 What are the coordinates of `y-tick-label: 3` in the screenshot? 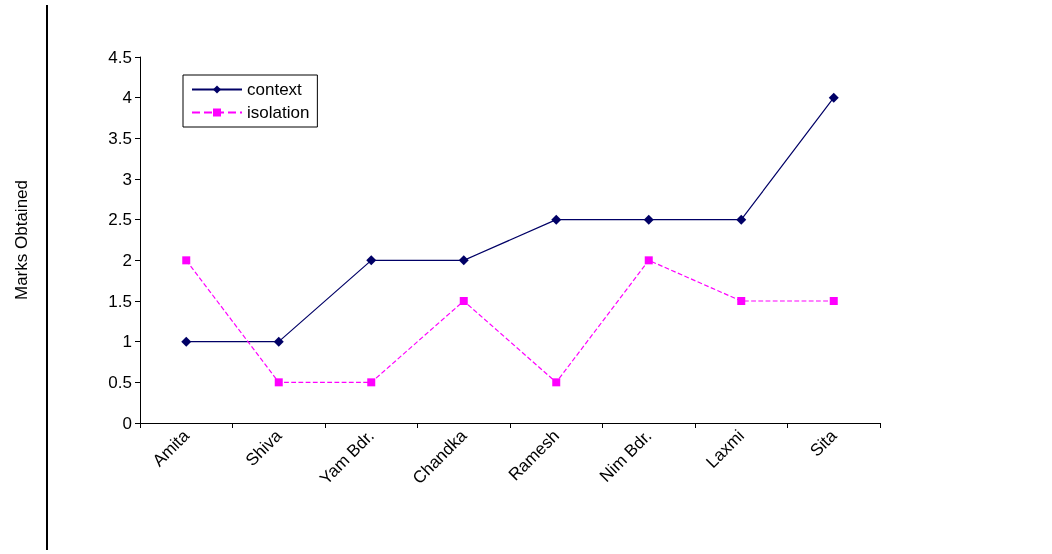 It's located at (127, 179).